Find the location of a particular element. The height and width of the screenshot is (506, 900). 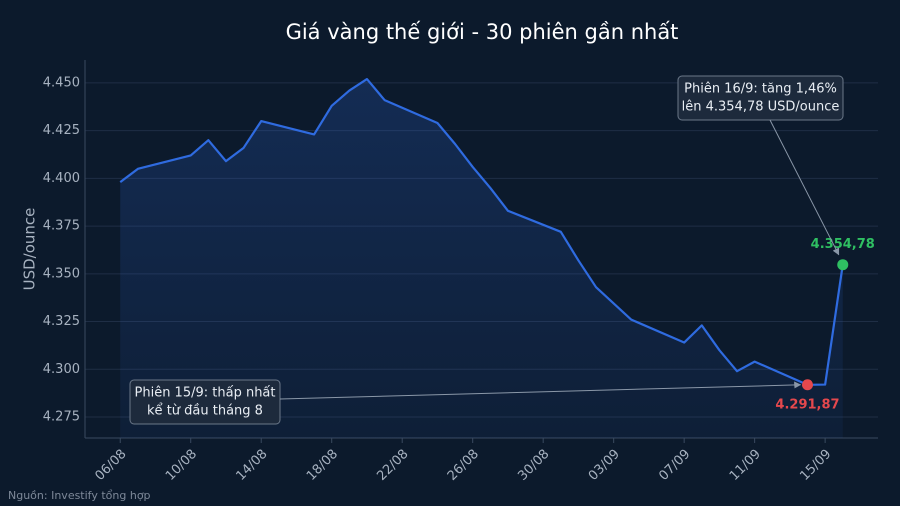

y-tick-label: 4.425 is located at coordinates (61, 130).